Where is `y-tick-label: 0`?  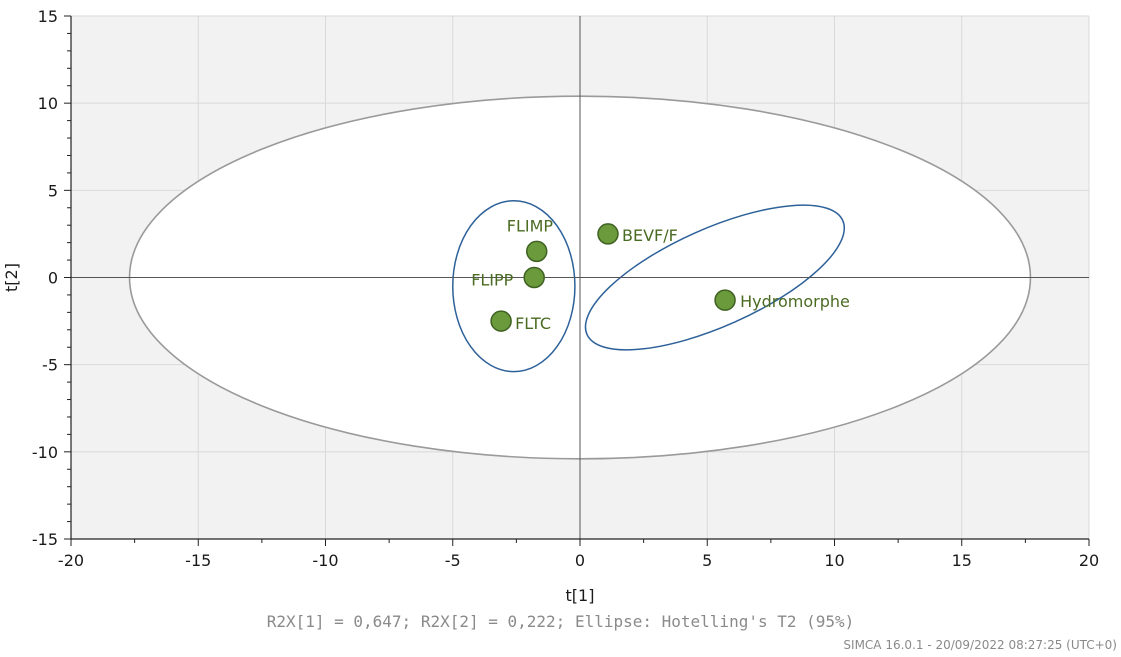 y-tick-label: 0 is located at coordinates (53, 278).